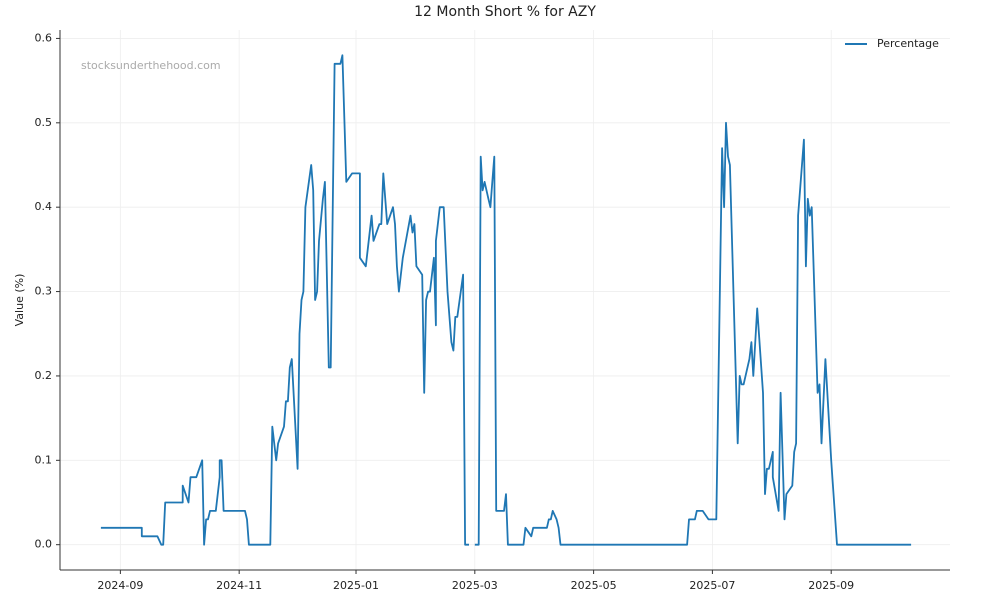 Image resolution: width=1000 pixels, height=600 pixels. Describe the element at coordinates (44, 459) in the screenshot. I see `y-tick-label: 0.1` at that location.